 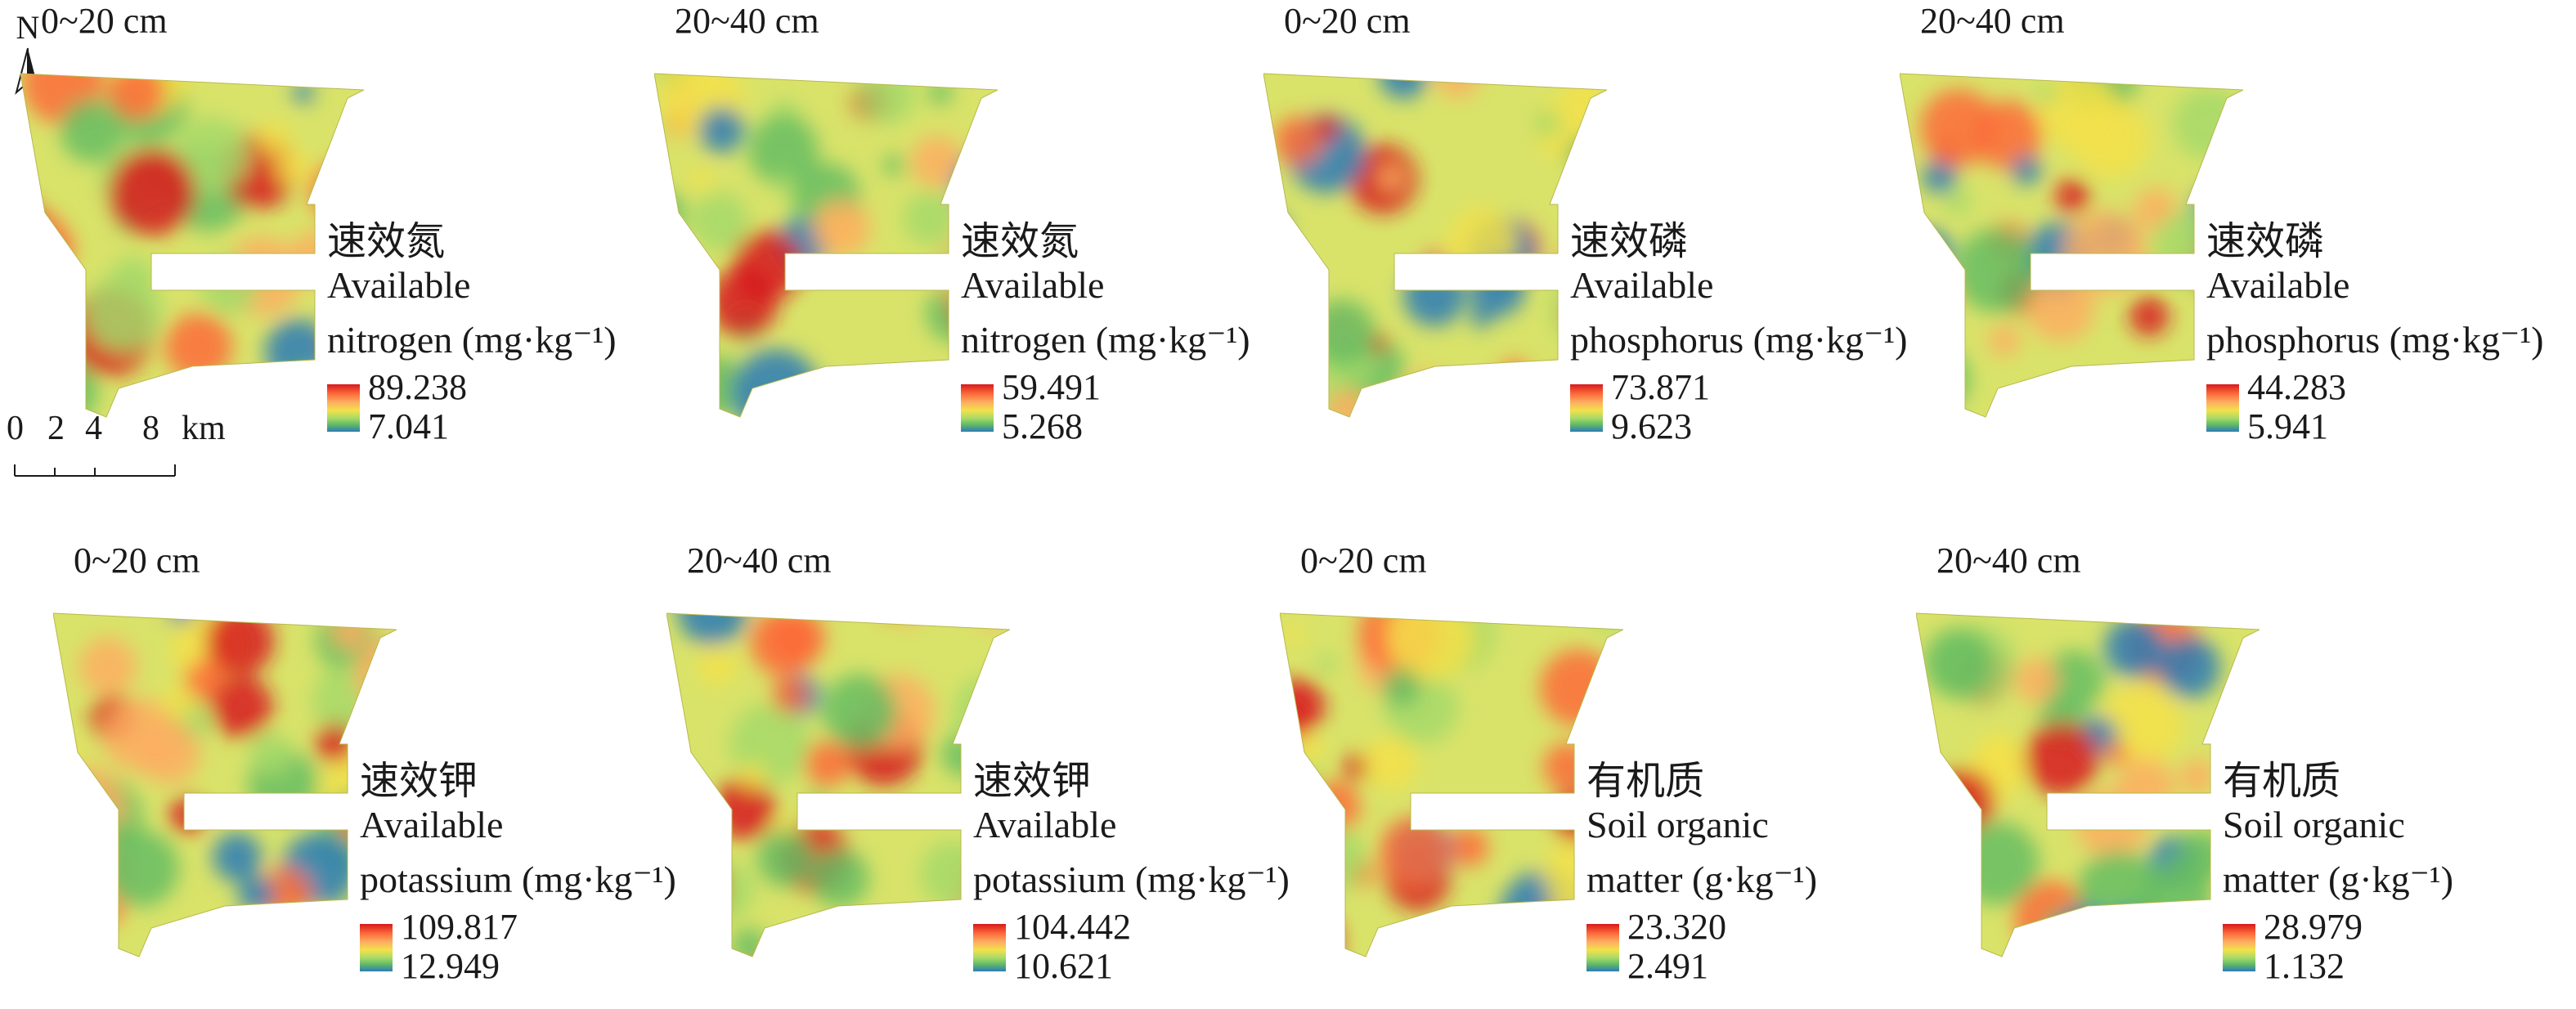 What do you see at coordinates (1676, 927) in the screenshot?
I see `legend-max-value: 23.320` at bounding box center [1676, 927].